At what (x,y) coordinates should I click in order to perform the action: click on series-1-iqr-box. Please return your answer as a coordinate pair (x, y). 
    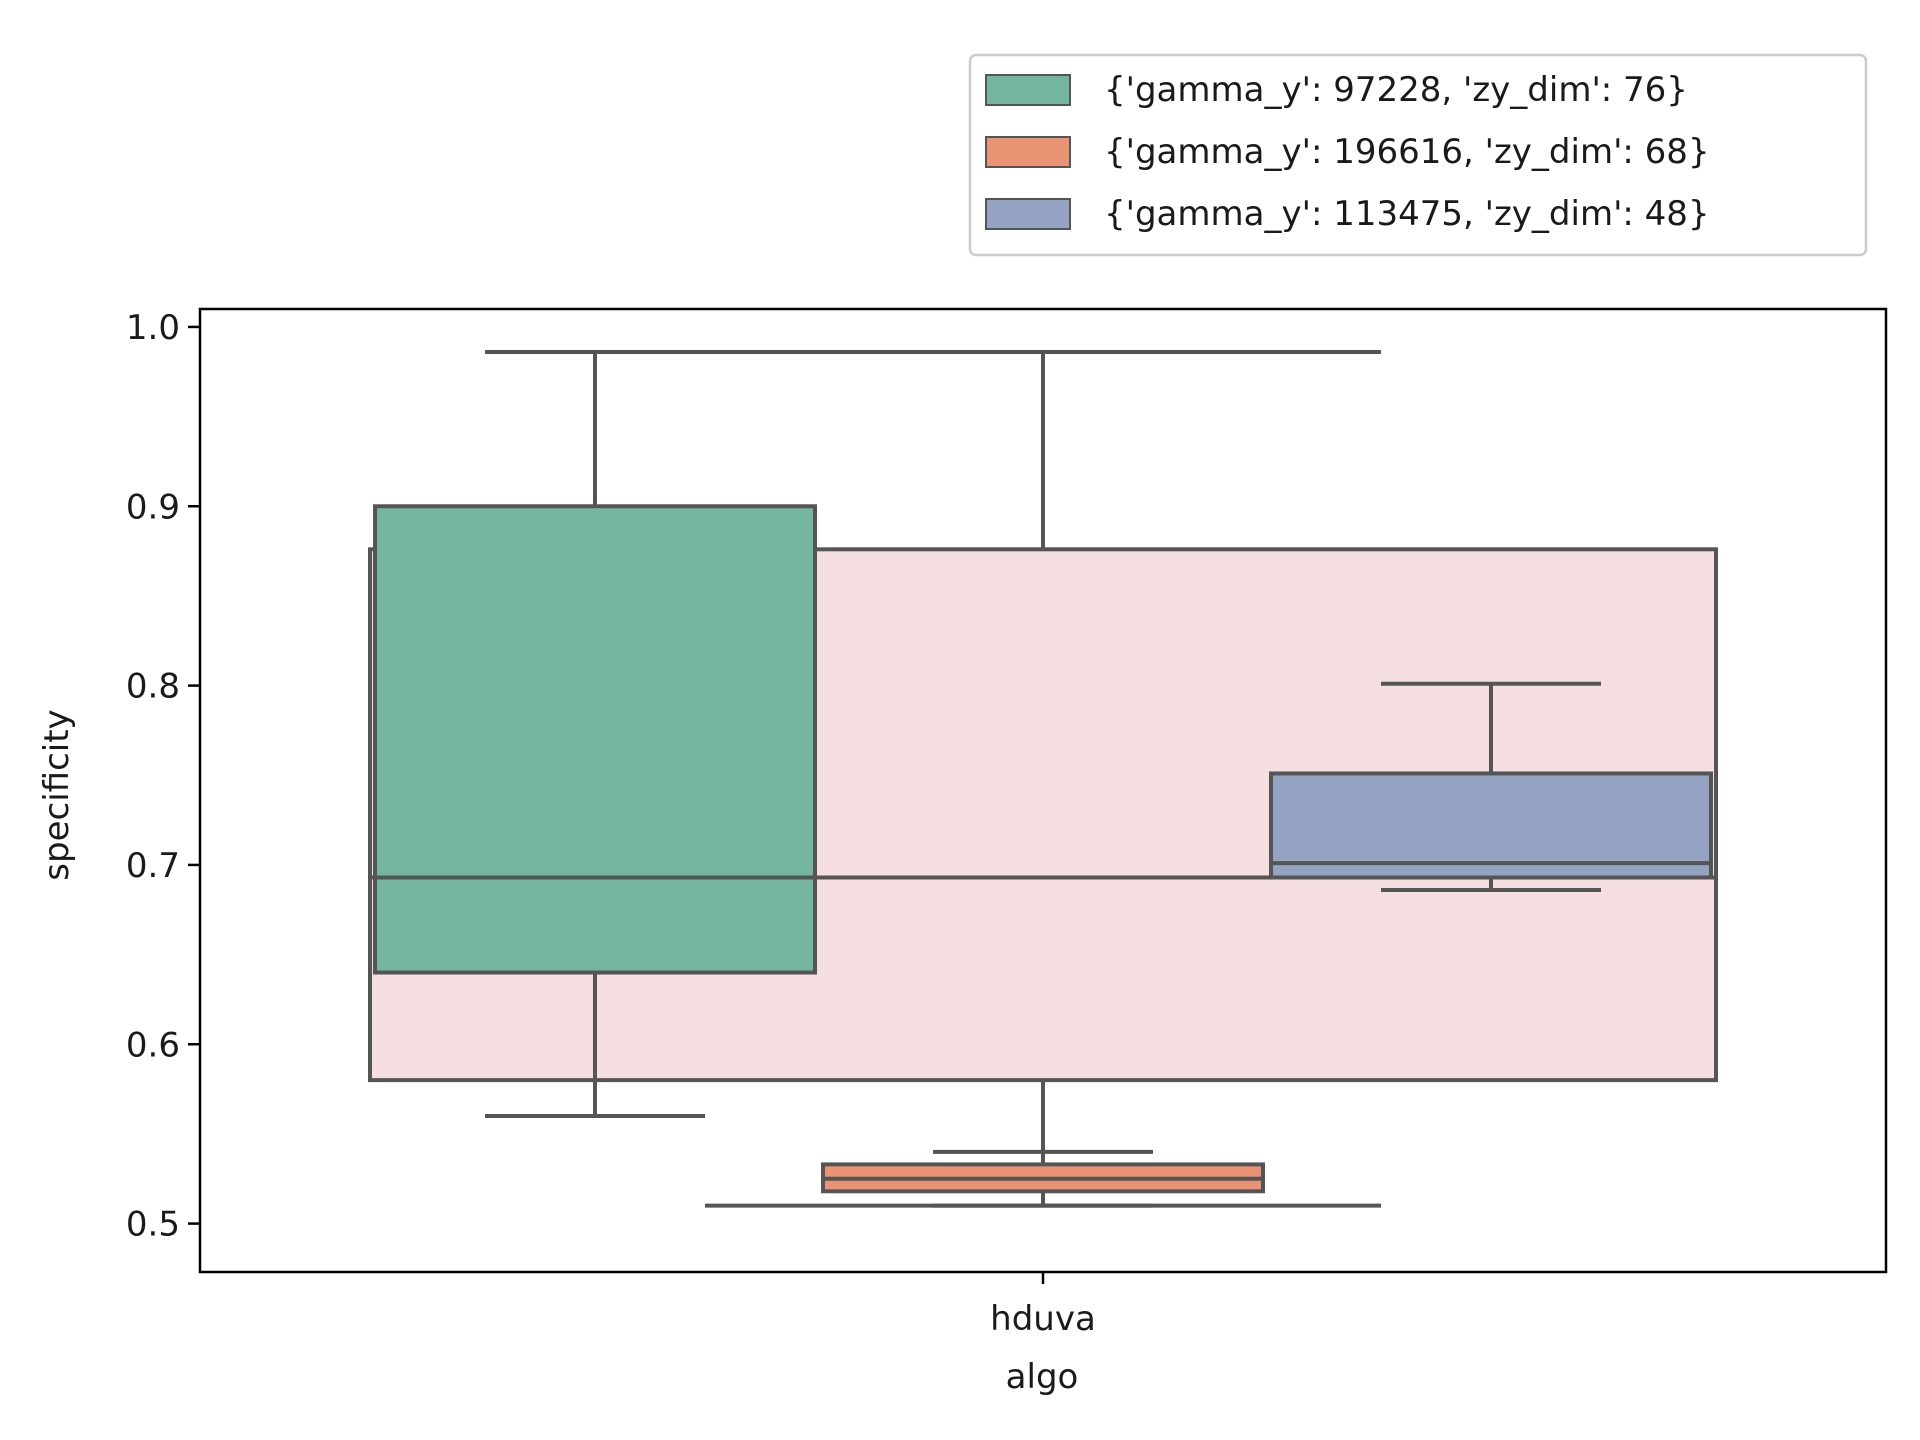
    Looking at the image, I should click on (595, 739).